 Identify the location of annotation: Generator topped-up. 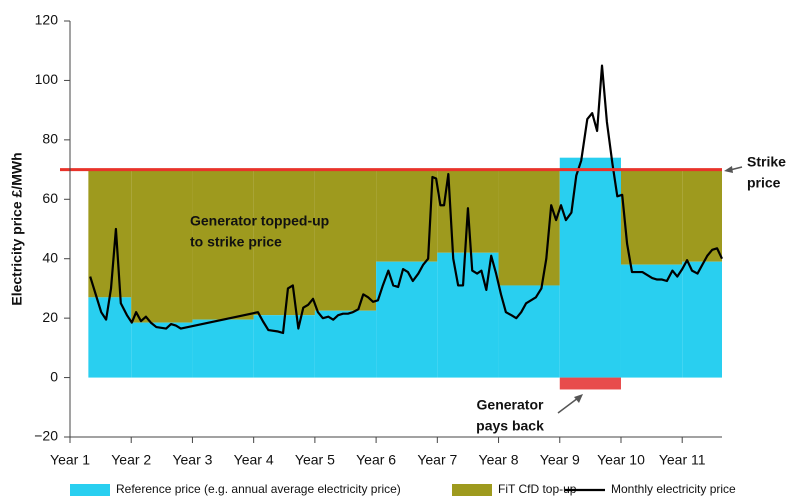
(259, 221).